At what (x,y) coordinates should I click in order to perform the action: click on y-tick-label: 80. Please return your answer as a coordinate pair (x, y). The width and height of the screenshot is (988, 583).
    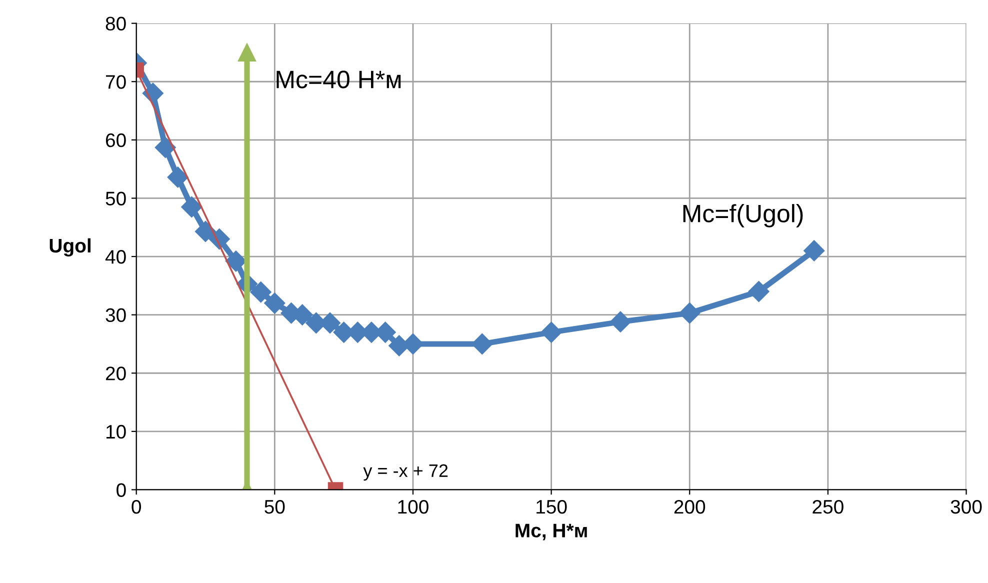
    Looking at the image, I should click on (116, 23).